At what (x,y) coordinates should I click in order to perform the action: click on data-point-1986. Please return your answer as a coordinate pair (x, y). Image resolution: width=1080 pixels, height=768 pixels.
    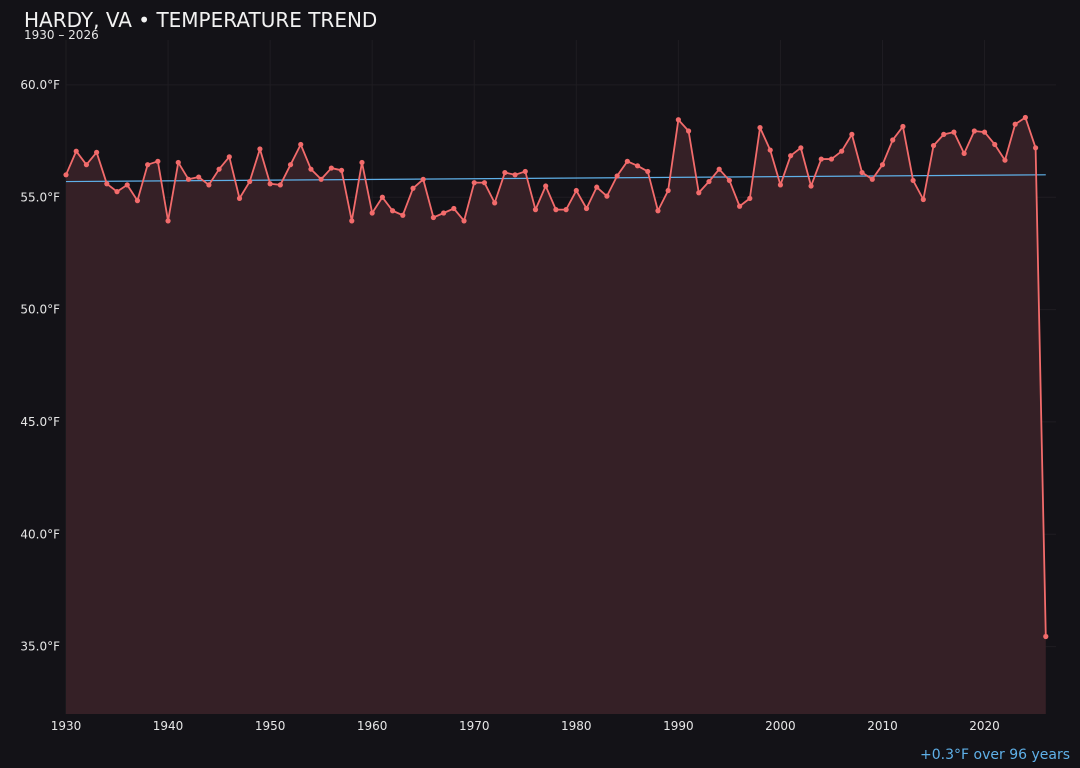
    Looking at the image, I should click on (637, 166).